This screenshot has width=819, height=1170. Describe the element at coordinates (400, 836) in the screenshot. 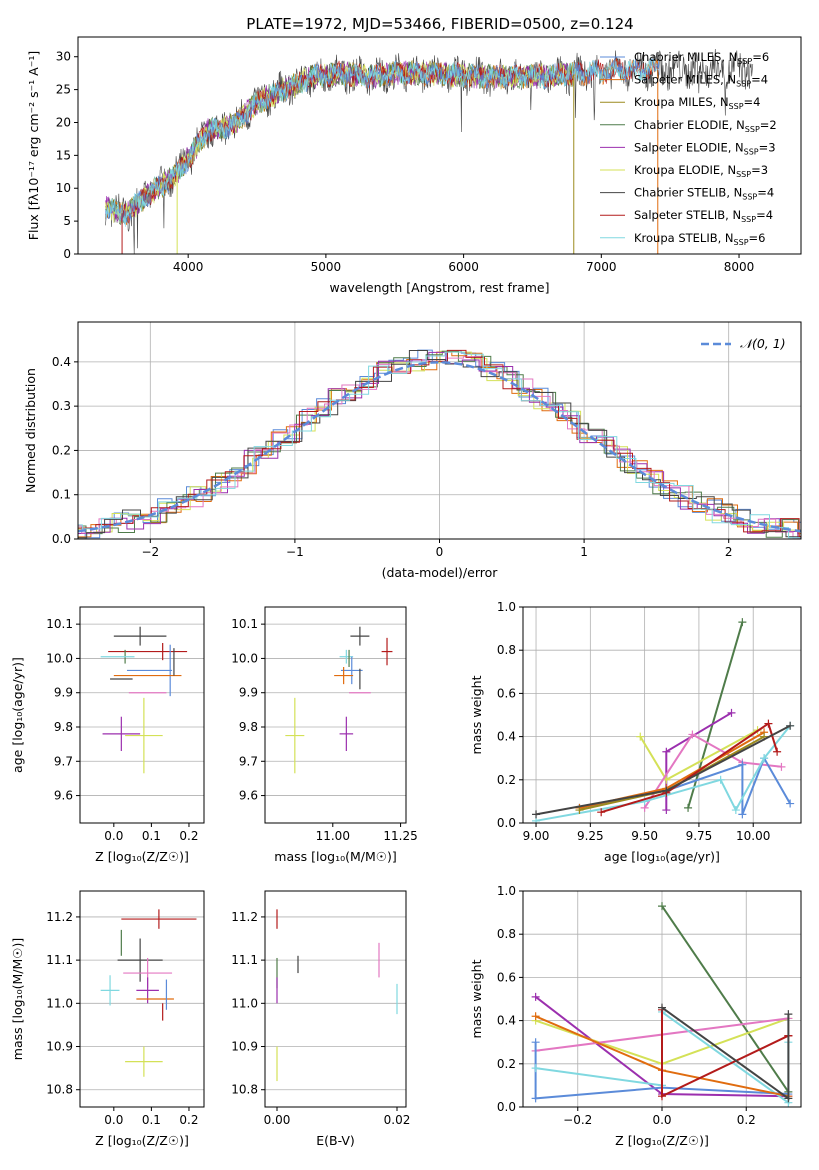

I see `x-tick-label: 11.25` at that location.